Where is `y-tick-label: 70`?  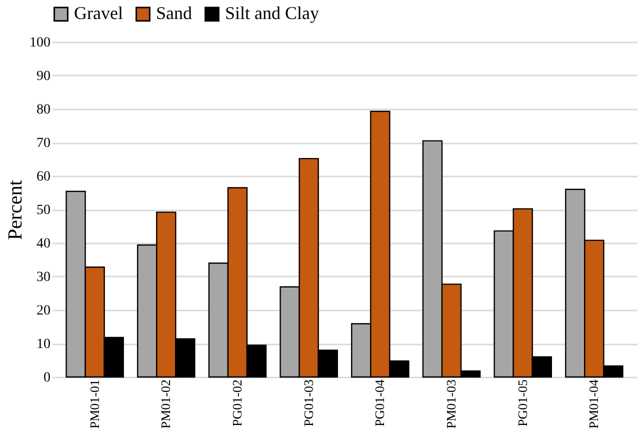
y-tick-label: 70 is located at coordinates (43, 143).